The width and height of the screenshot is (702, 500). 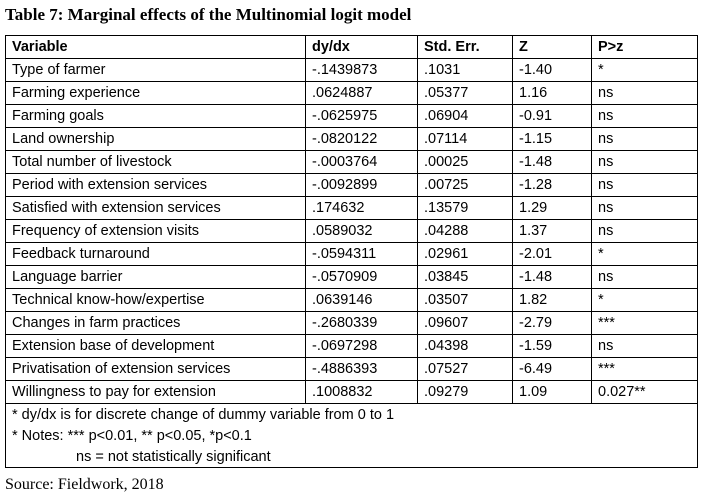 I want to click on table-cell: .0589032, so click(x=361, y=231).